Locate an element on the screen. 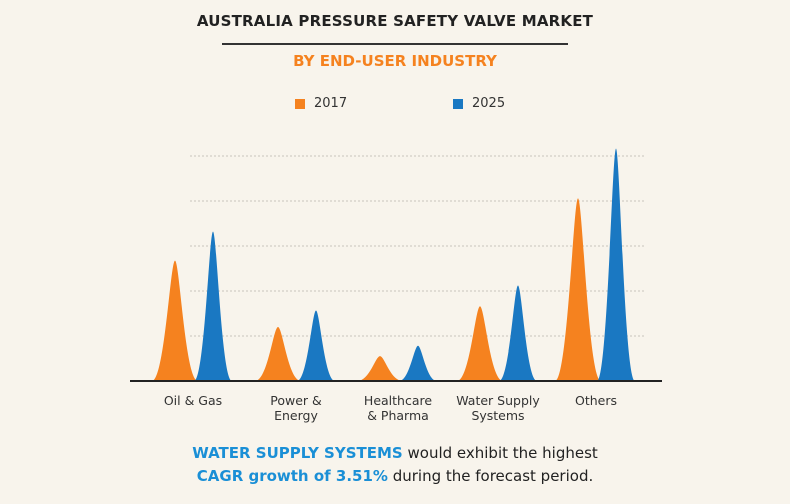 This screenshot has height=504, width=790. footer-text-1: would exhibit the highest is located at coordinates (500, 453).